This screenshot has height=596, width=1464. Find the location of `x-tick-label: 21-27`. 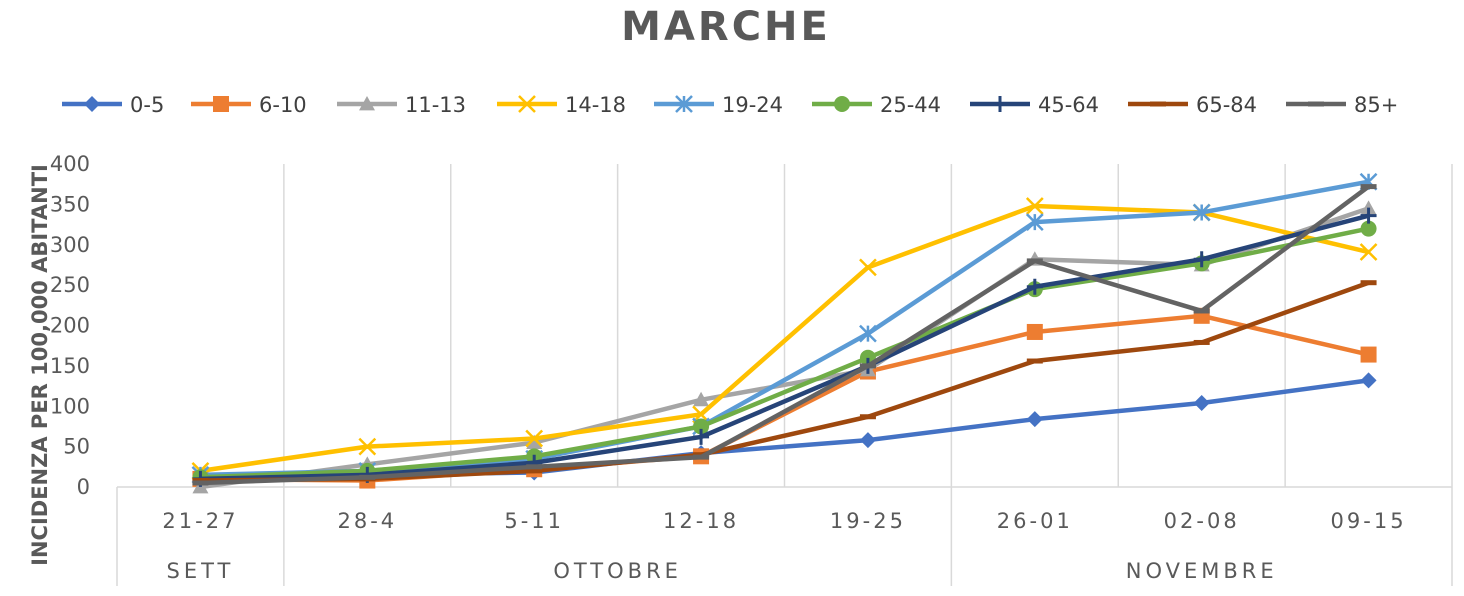

x-tick-label: 21-27 is located at coordinates (200, 521).